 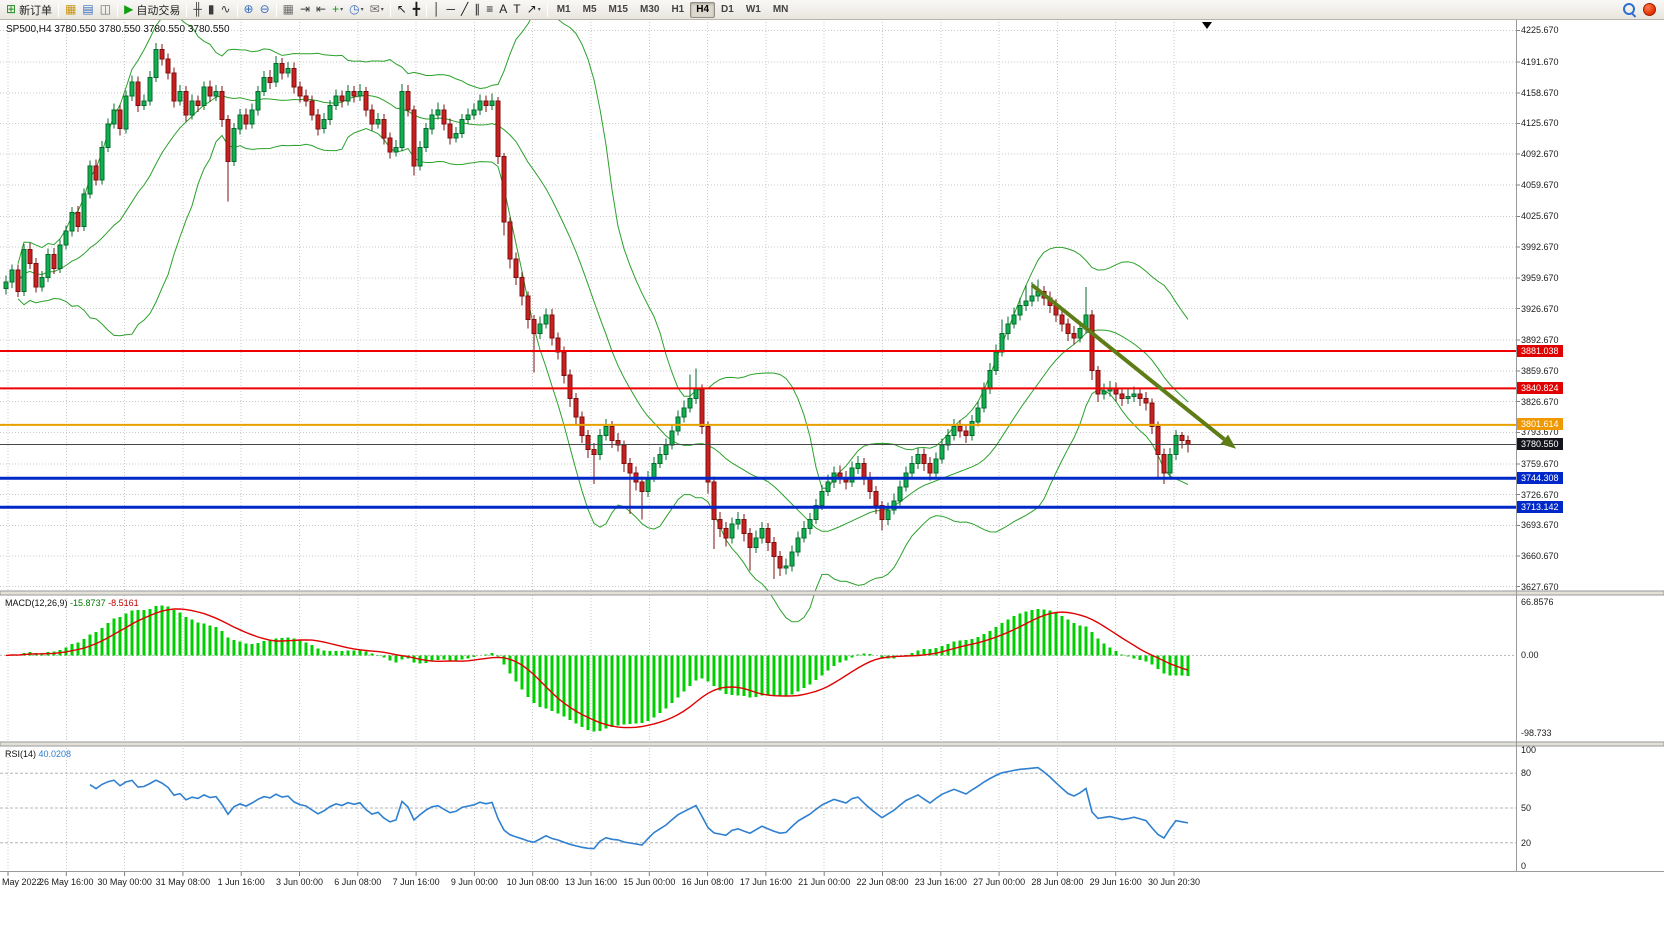 What do you see at coordinates (87, 9) in the screenshot?
I see `market-watch-icon: ▤` at bounding box center [87, 9].